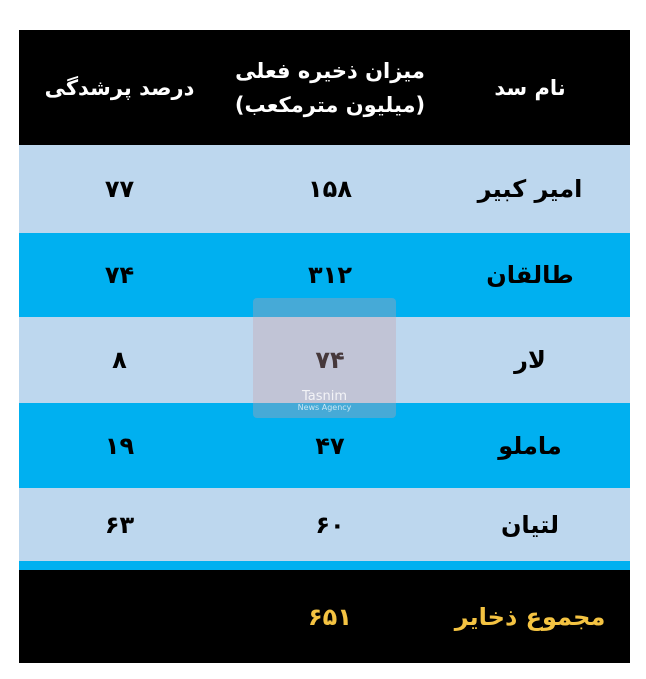  What do you see at coordinates (530, 189) in the screenshot?
I see `dam-name: امیر کبیر` at bounding box center [530, 189].